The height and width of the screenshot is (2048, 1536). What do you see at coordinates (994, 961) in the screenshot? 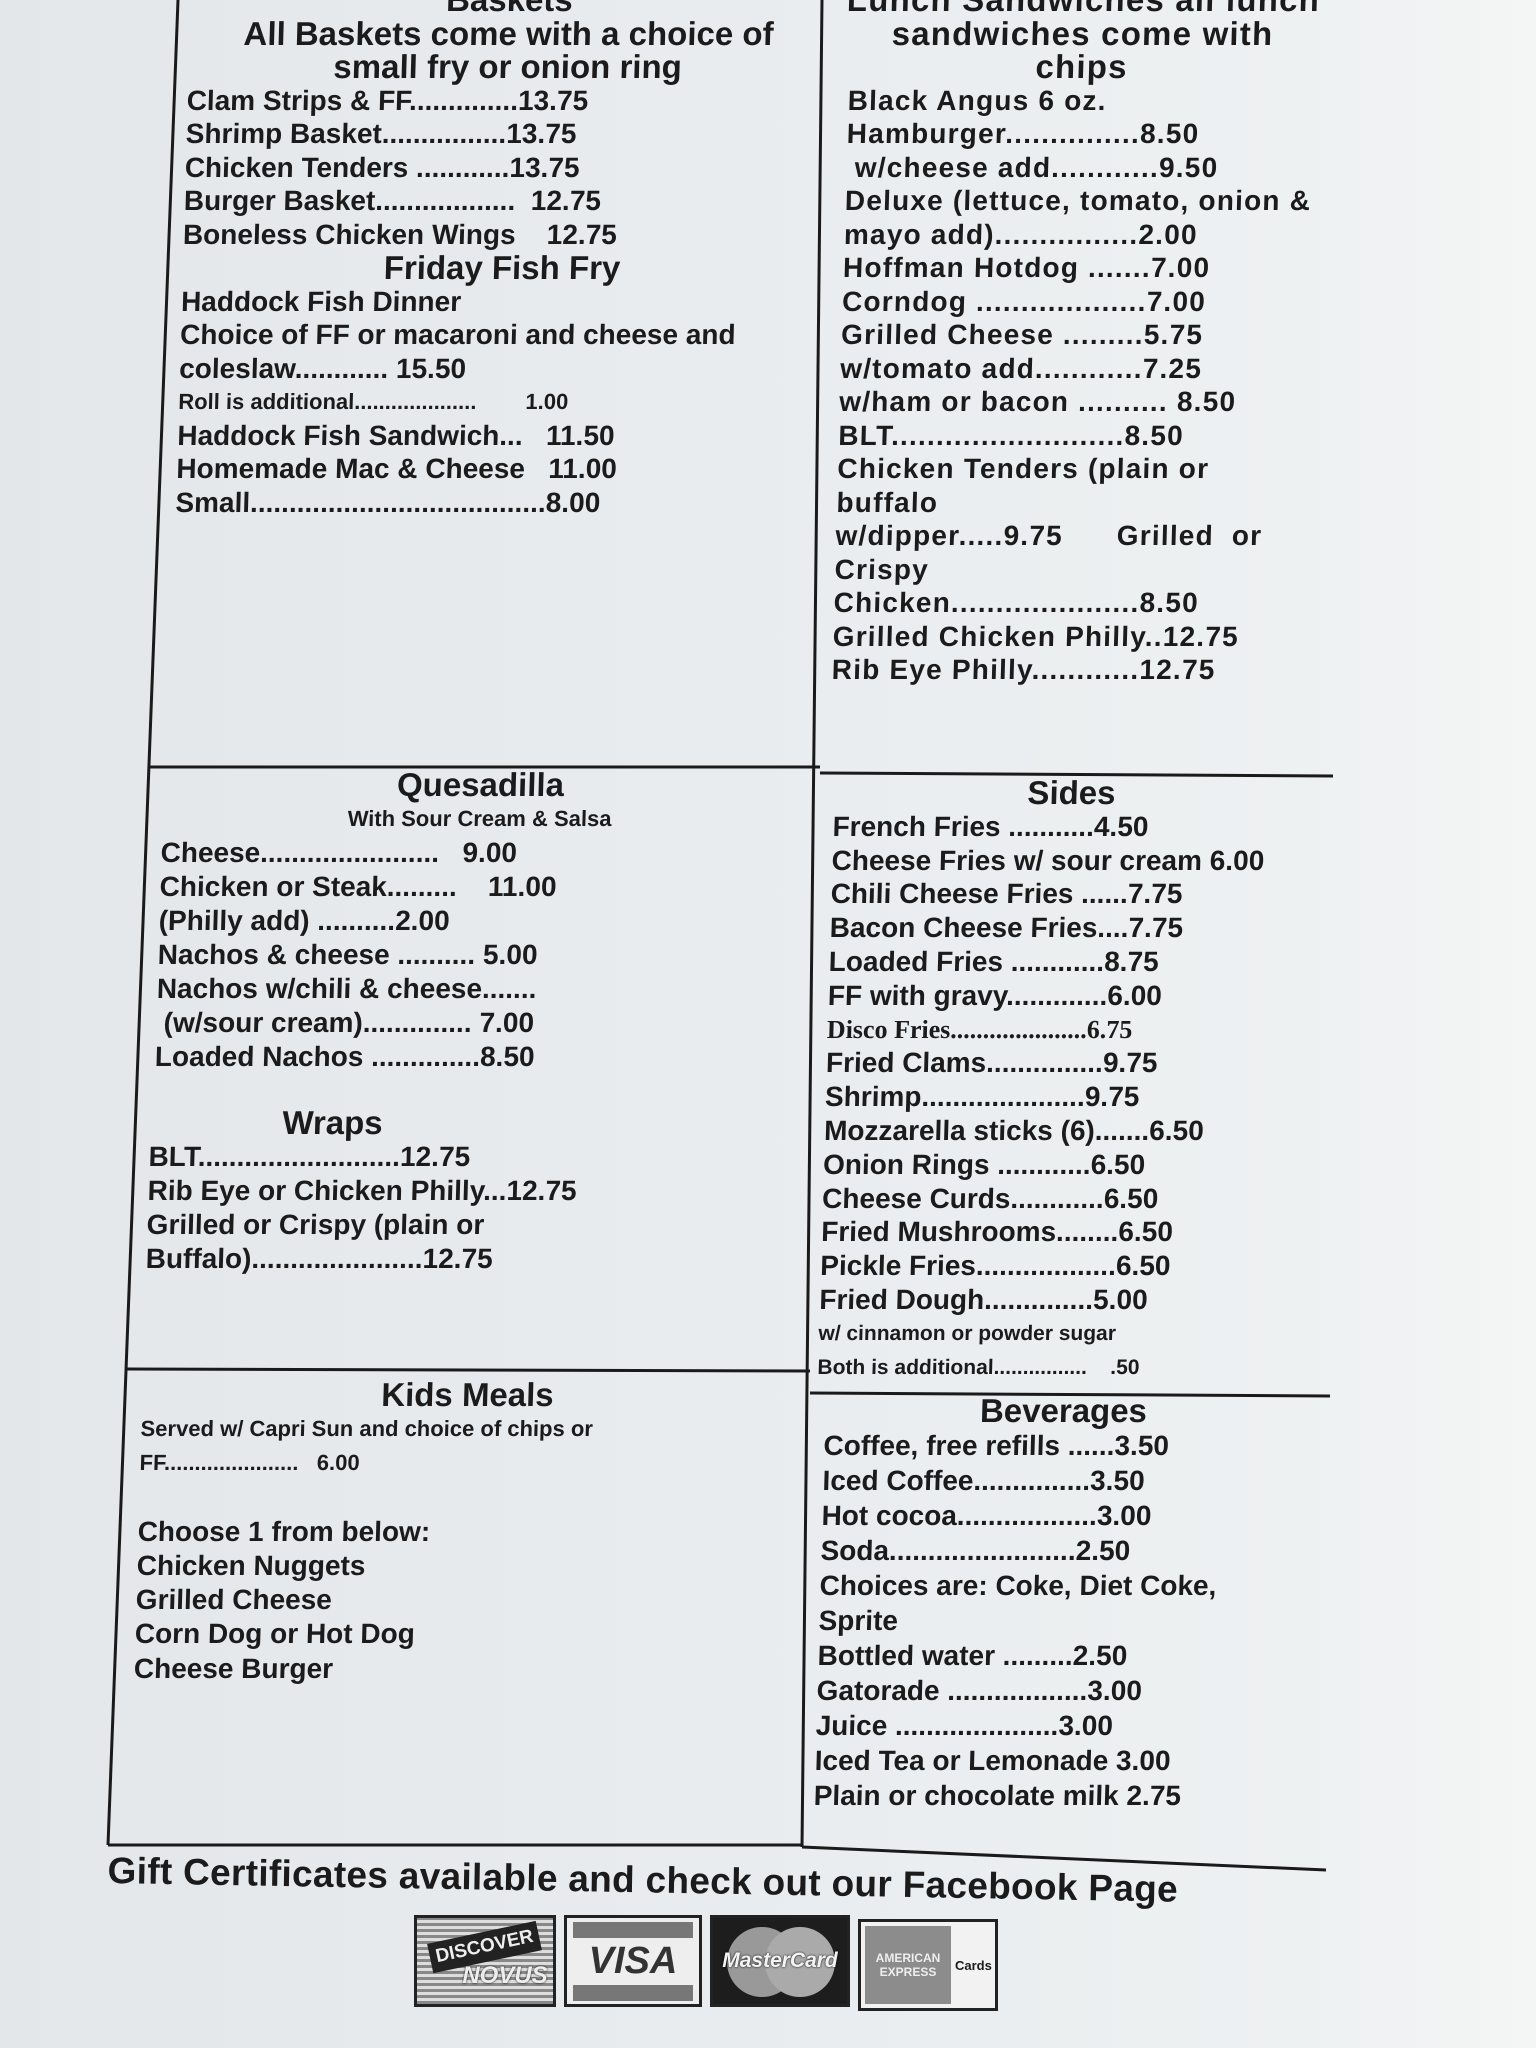
I see `menu-item-line: Loaded Fries ............8.75` at bounding box center [994, 961].